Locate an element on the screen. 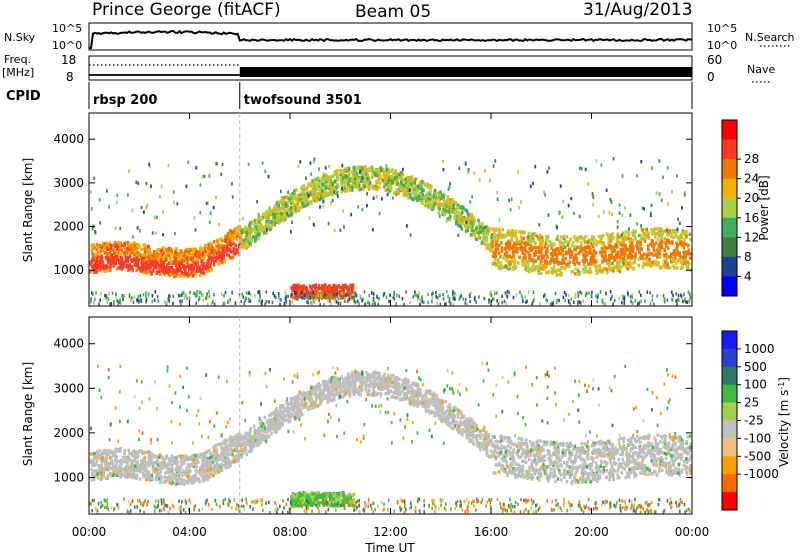 This screenshot has height=554, width=800. nsky-tick-top: 10^5 is located at coordinates (67, 28).